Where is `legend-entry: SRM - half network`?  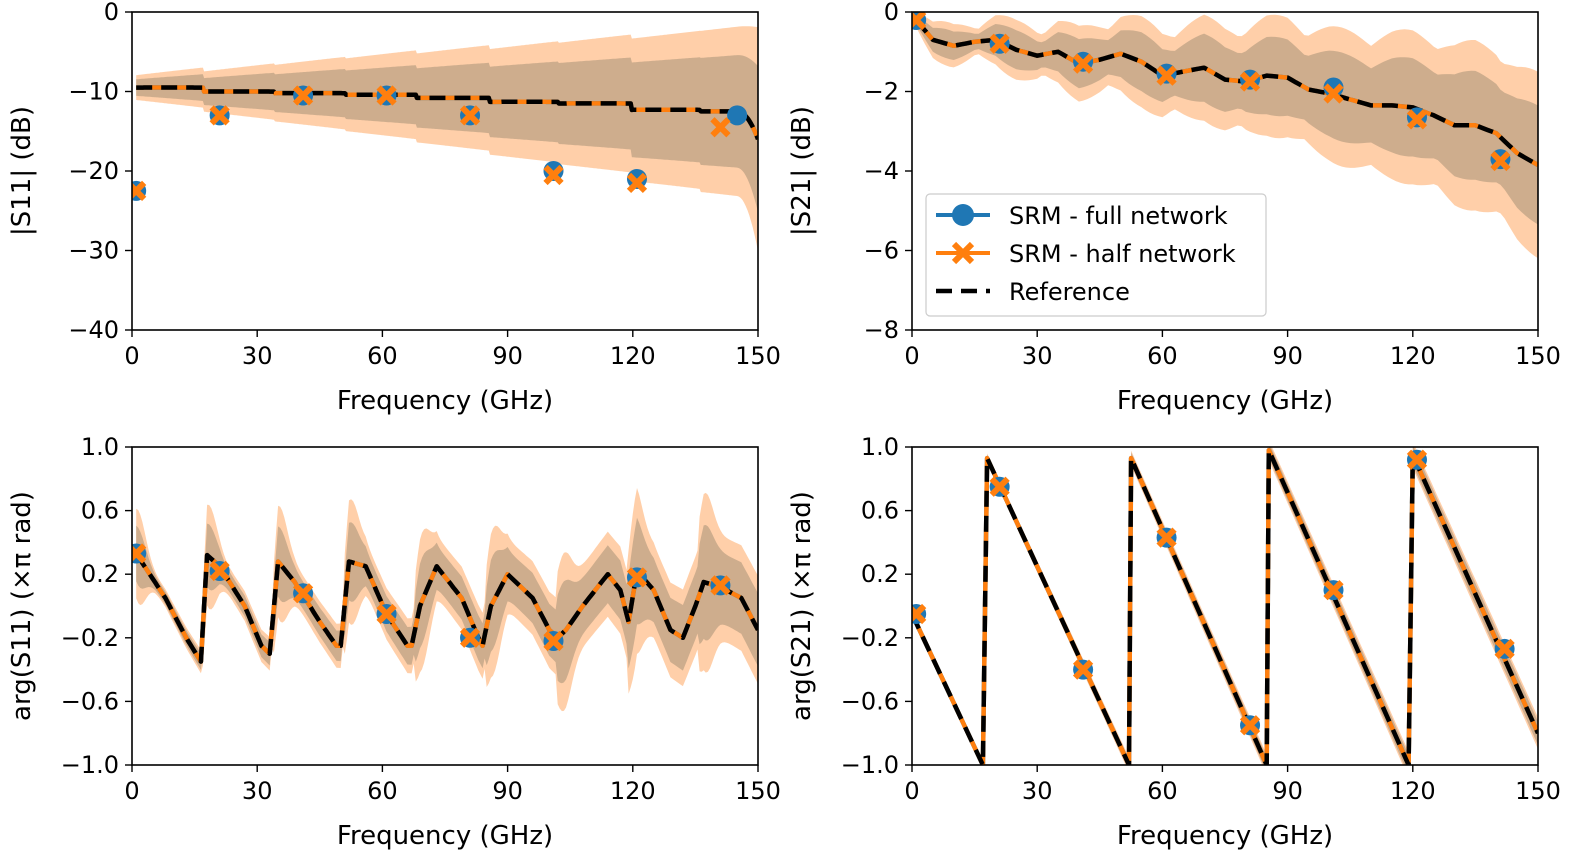 legend-entry: SRM - half network is located at coordinates (1086, 254).